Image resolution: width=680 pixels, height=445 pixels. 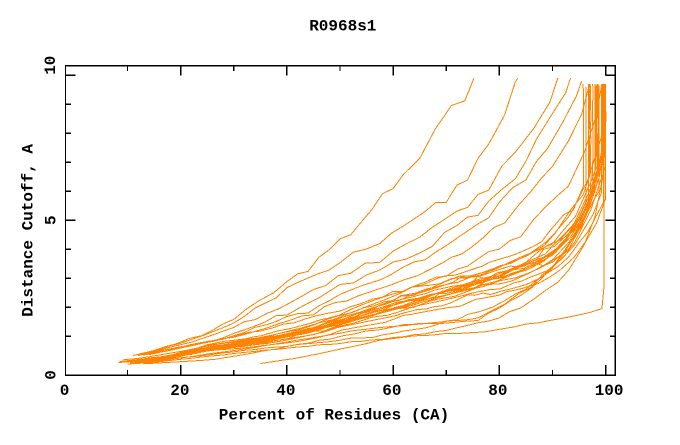 What do you see at coordinates (179, 391) in the screenshot?
I see `svg-text: 20` at bounding box center [179, 391].